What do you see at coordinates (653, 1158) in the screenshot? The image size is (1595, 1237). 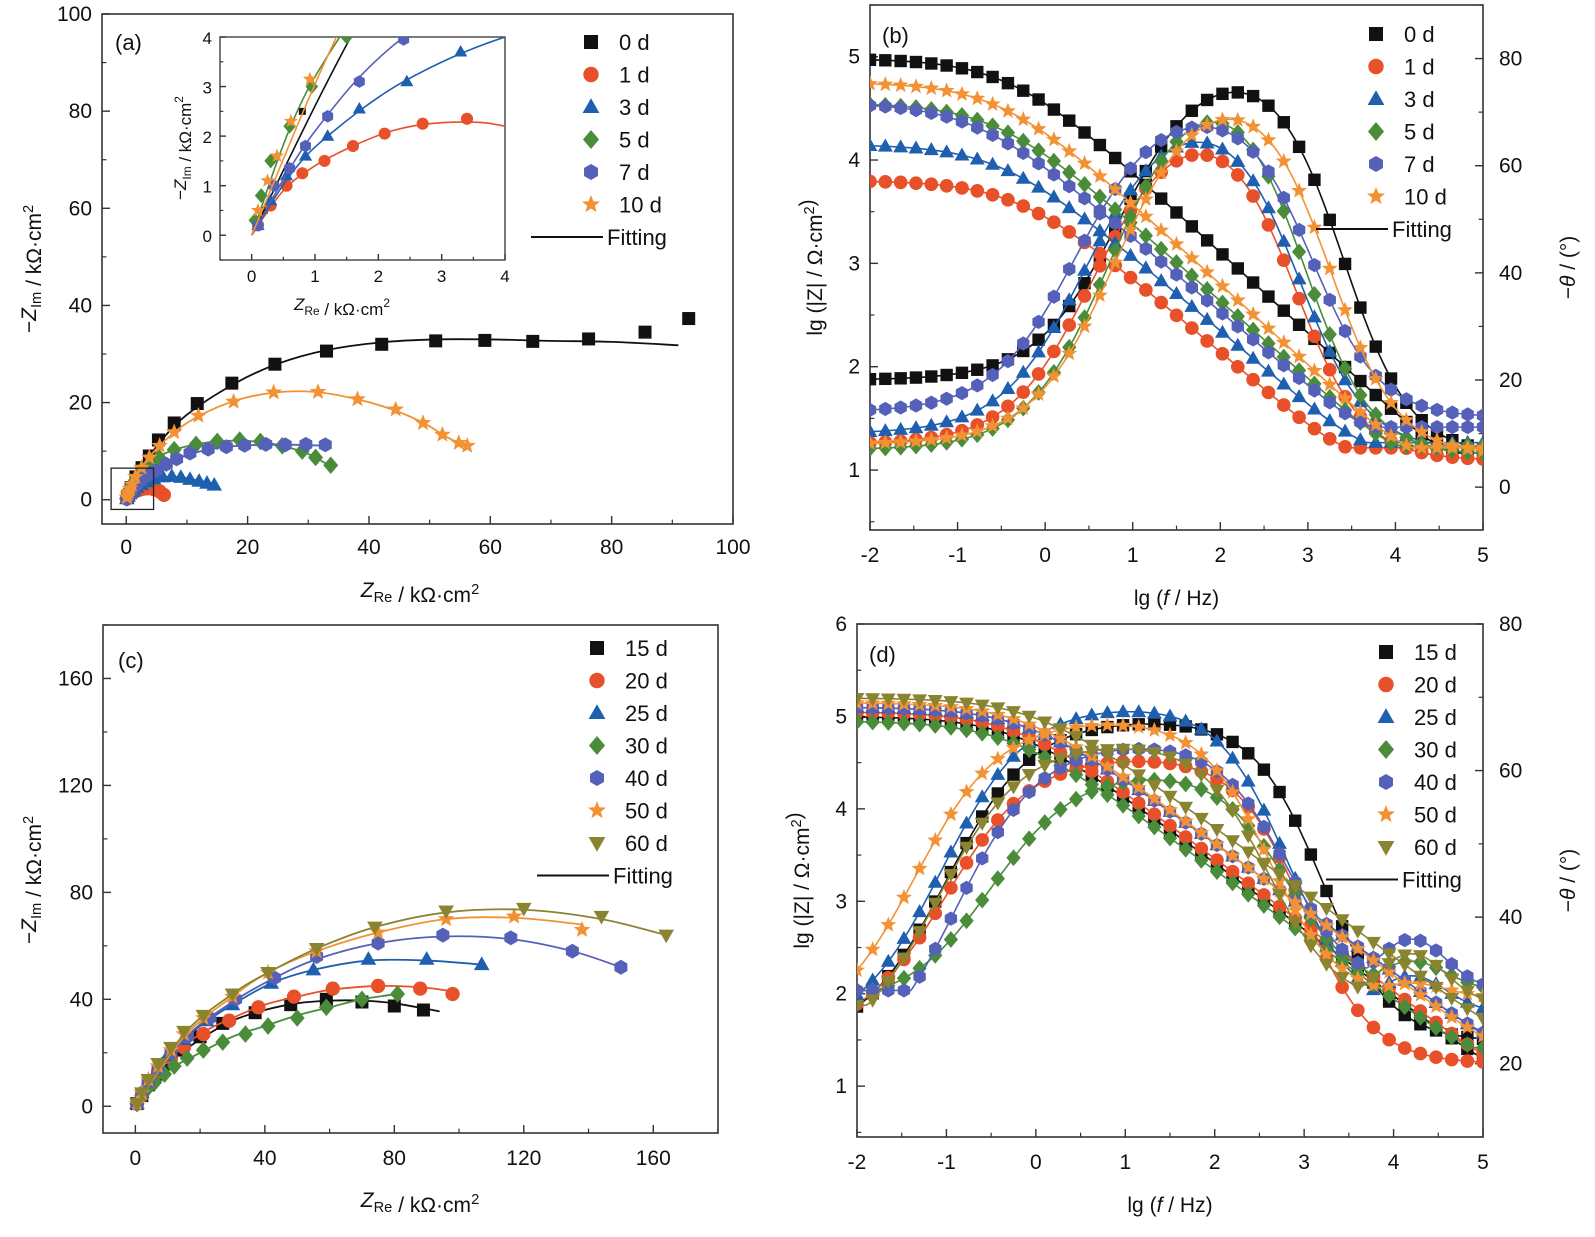 I see `panel-c-x-tick-label: 160` at bounding box center [653, 1158].